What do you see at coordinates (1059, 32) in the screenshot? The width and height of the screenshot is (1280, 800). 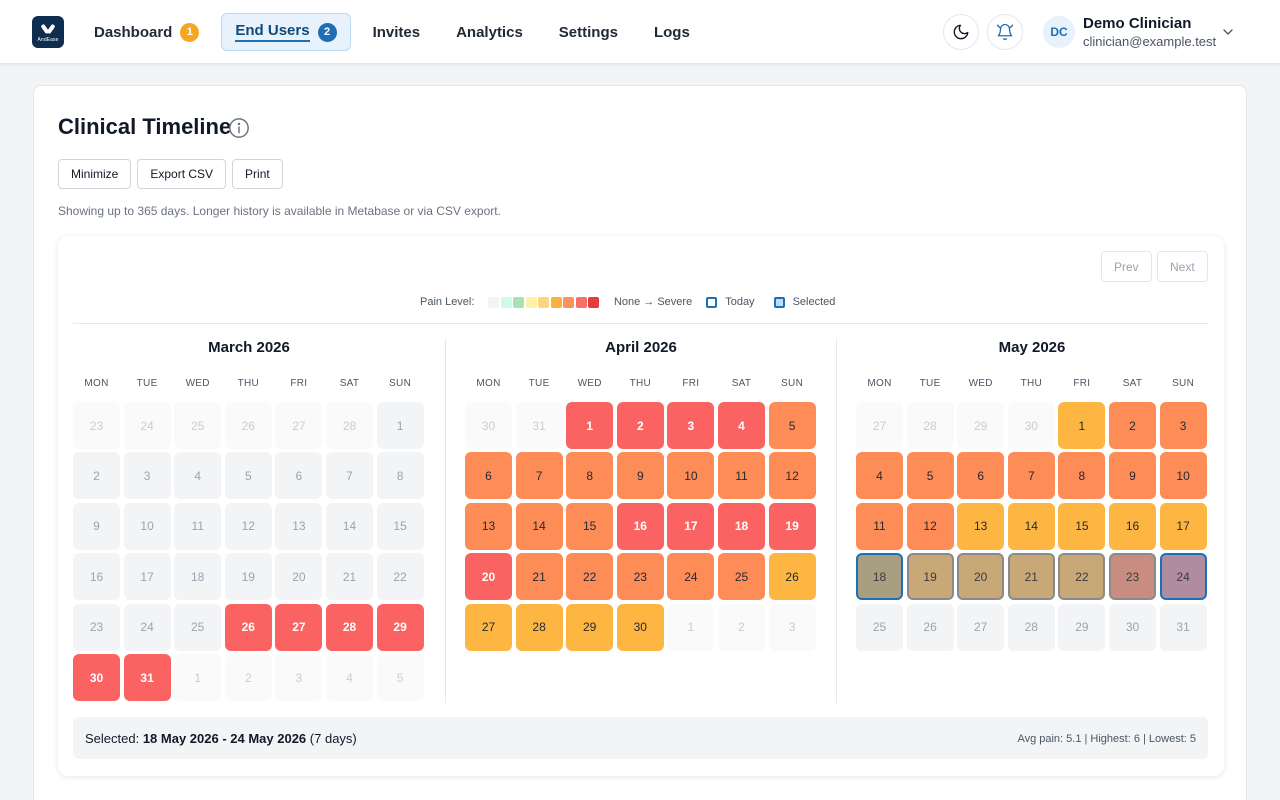 I see `user-avatar: DC` at bounding box center [1059, 32].